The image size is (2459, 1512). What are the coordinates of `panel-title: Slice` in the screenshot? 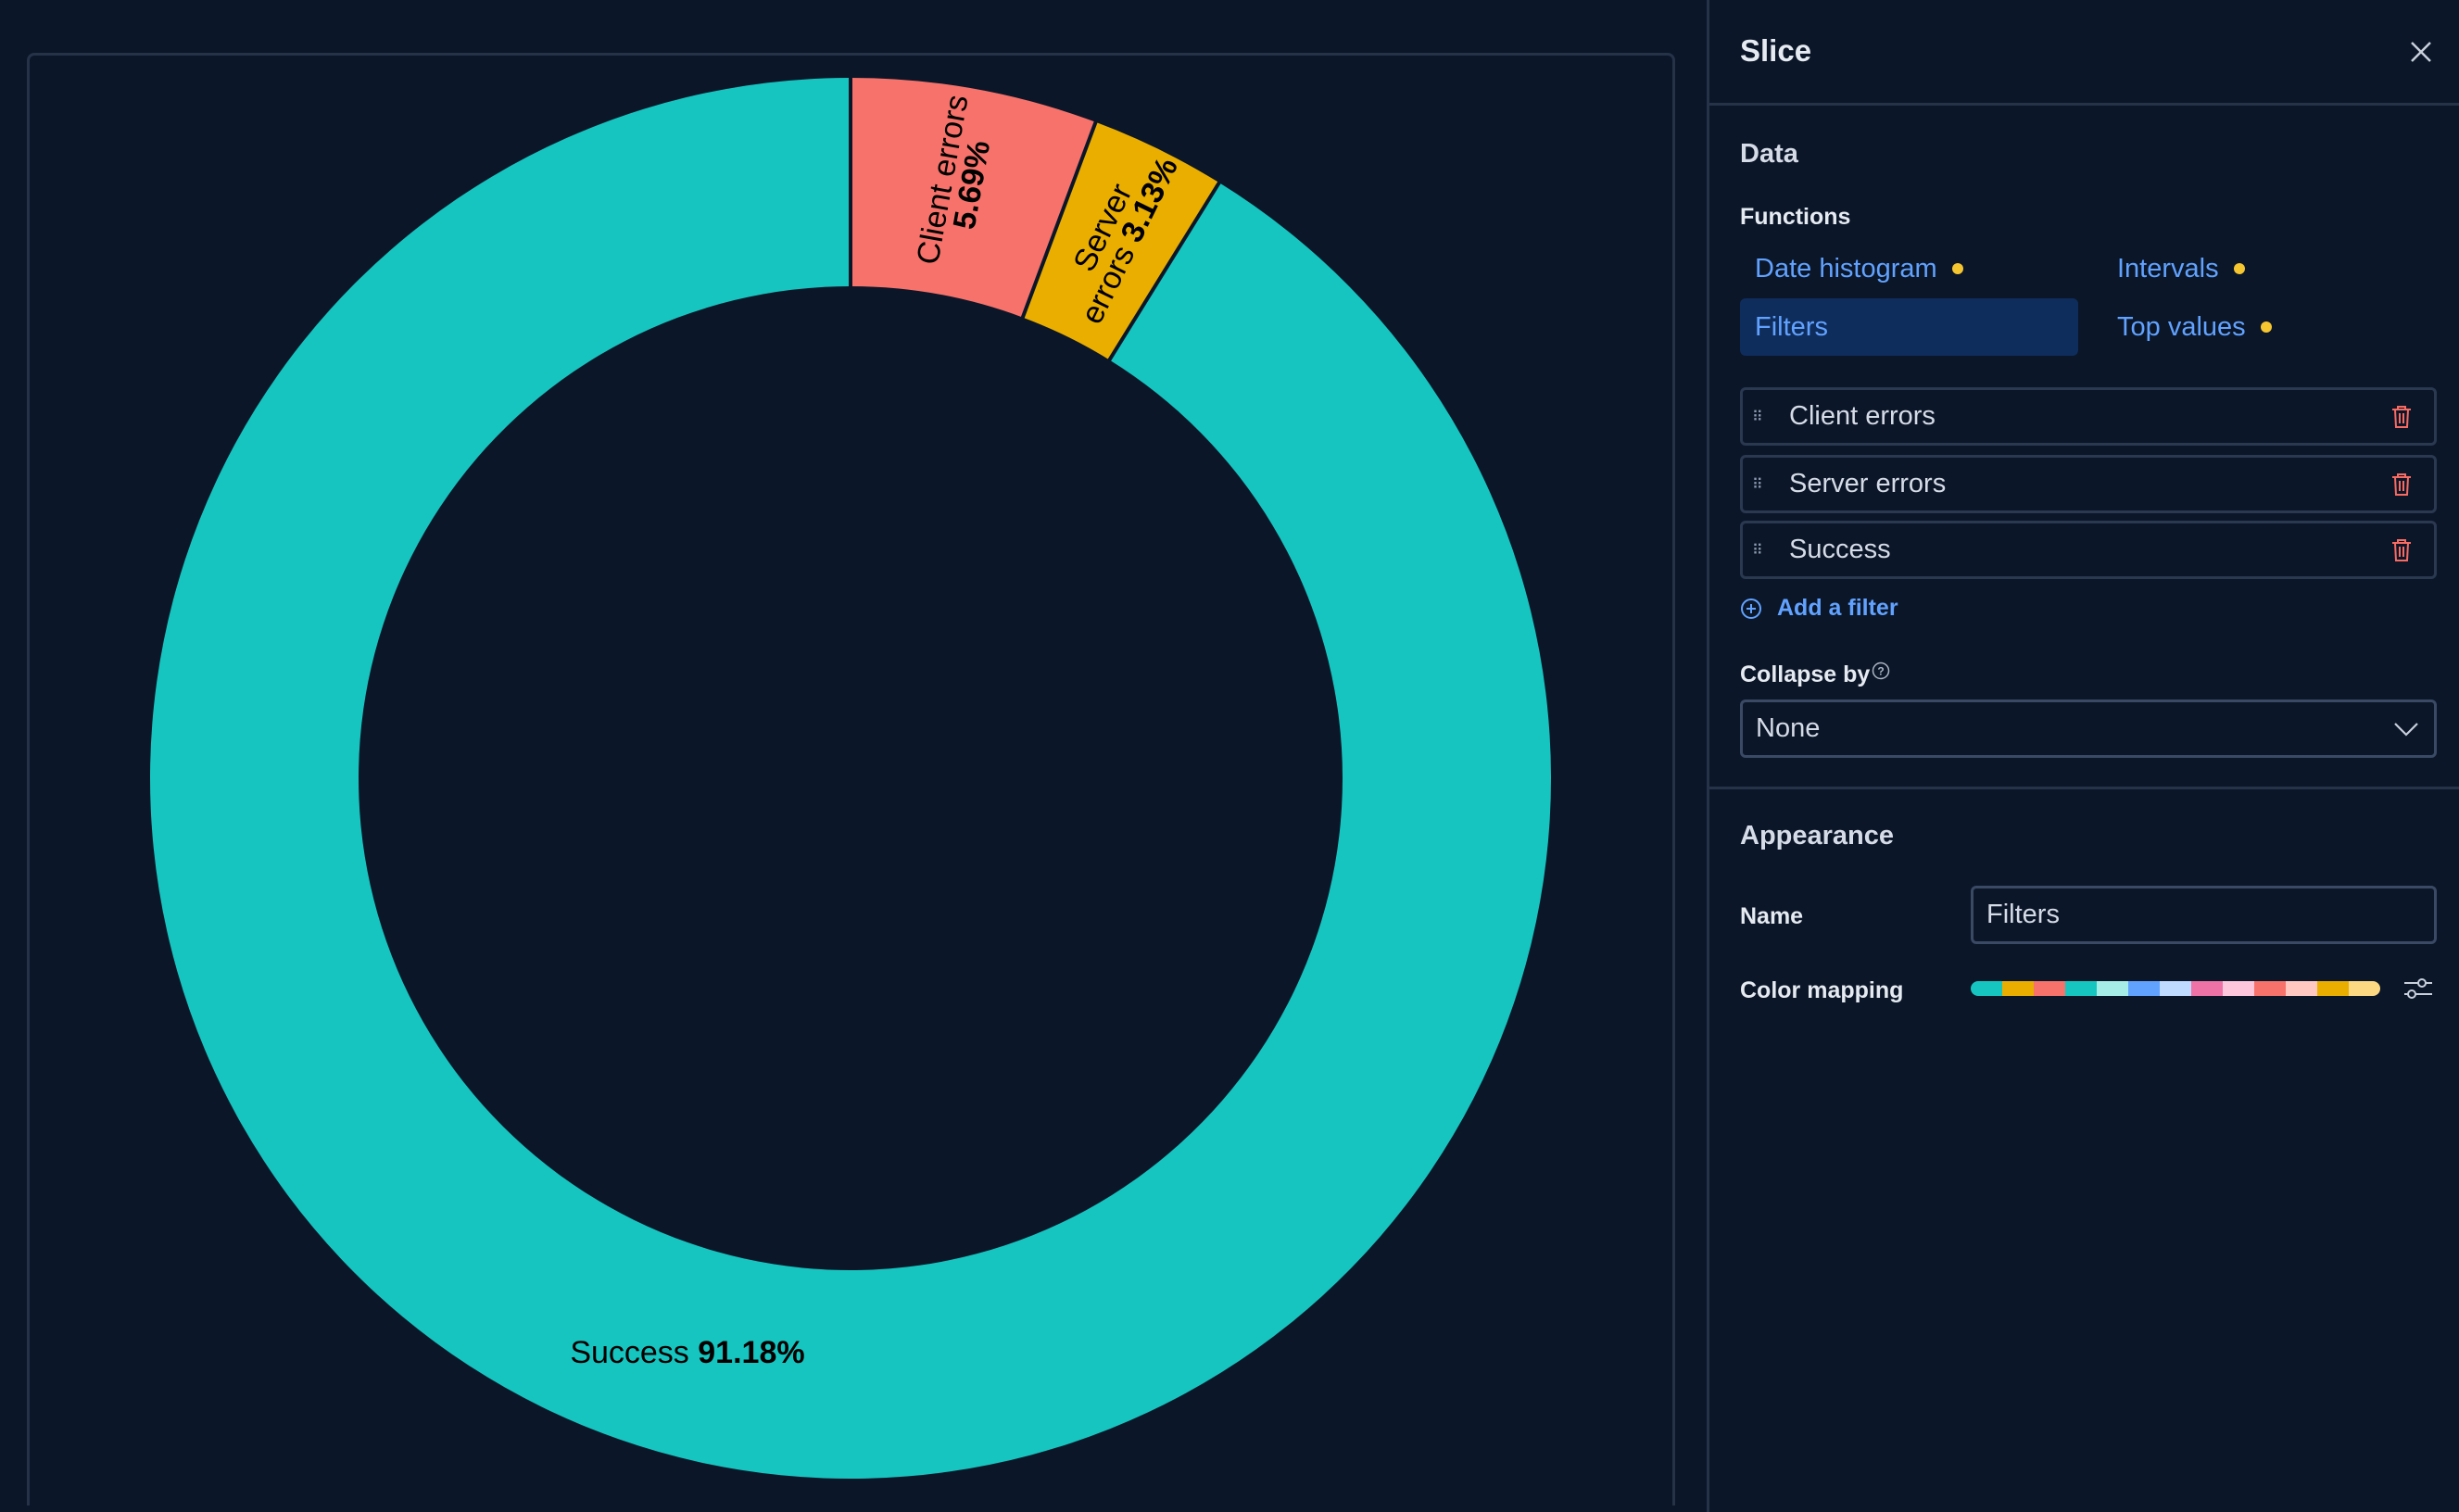 It's located at (1776, 50).